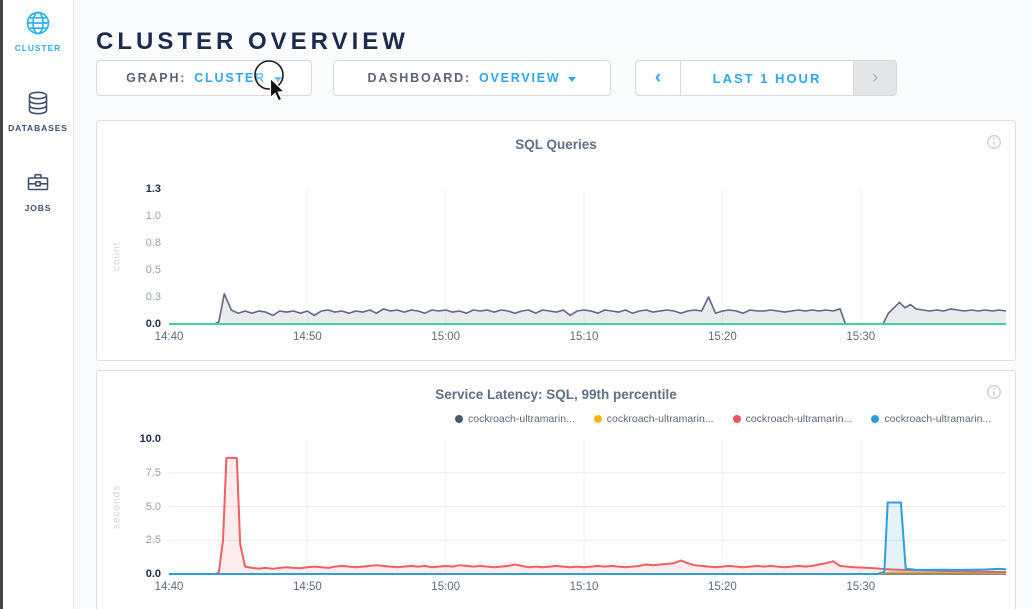 The width and height of the screenshot is (1032, 609). Describe the element at coordinates (153, 216) in the screenshot. I see `y-tick-label: 1.0` at that location.